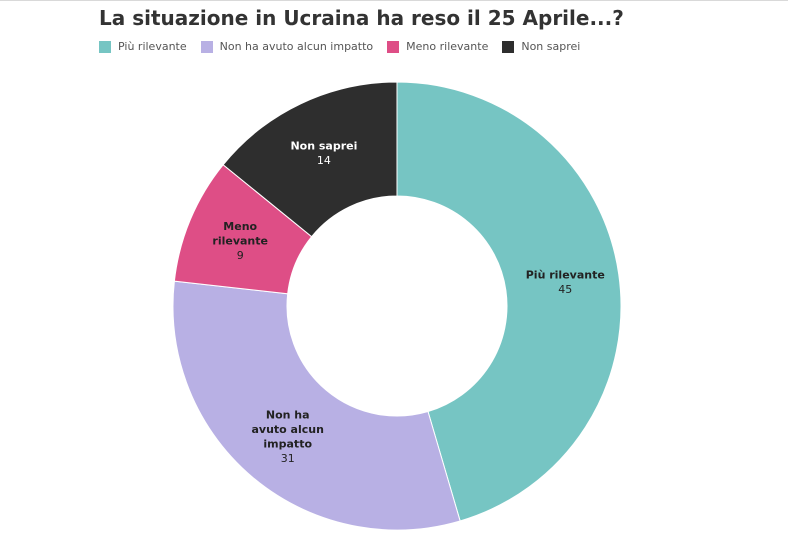 This screenshot has height=543, width=788. What do you see at coordinates (152, 46) in the screenshot?
I see `legend-label-piu-rilevante: Più rilevante` at bounding box center [152, 46].